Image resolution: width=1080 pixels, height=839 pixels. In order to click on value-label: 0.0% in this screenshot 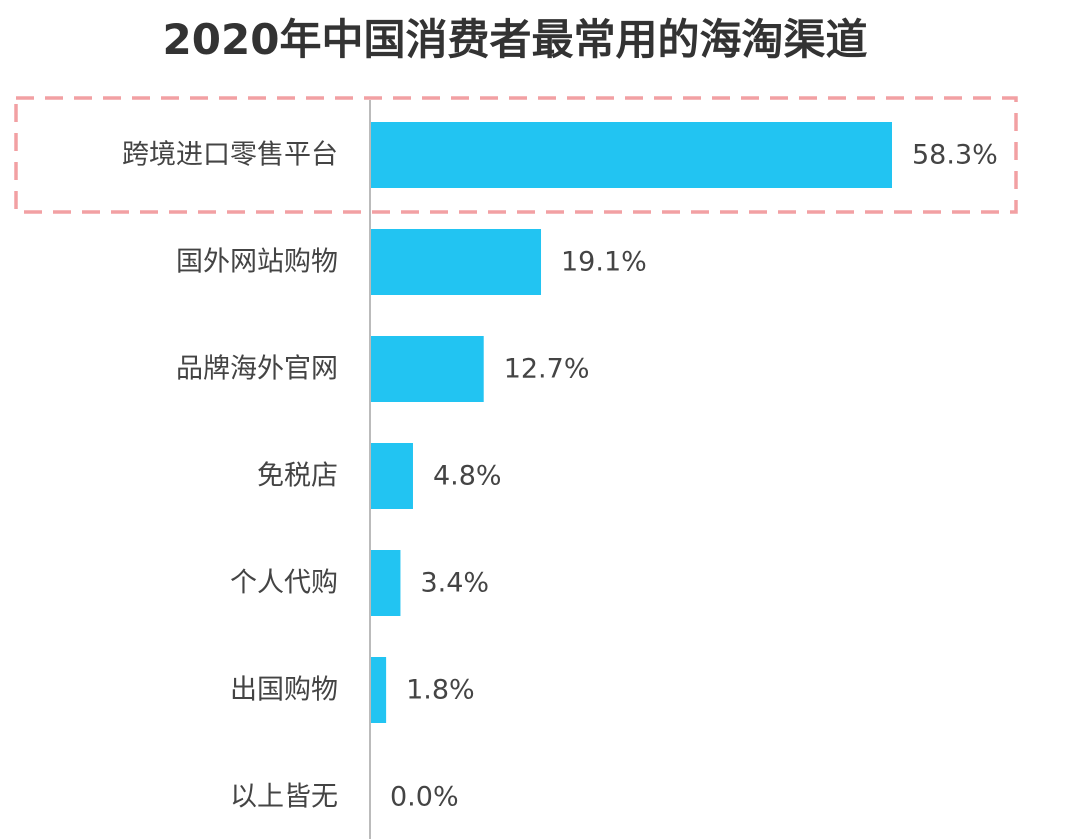, I will do `click(424, 797)`.